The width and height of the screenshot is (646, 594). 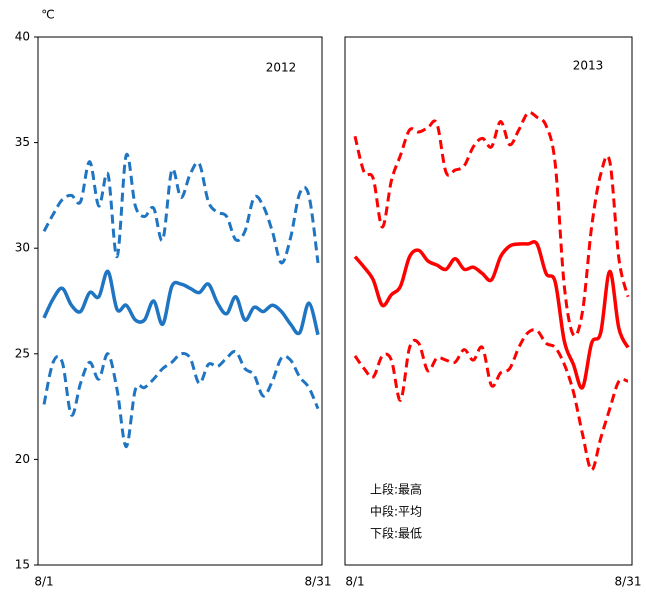 What do you see at coordinates (22, 37) in the screenshot?
I see `y-tick-label: 40` at bounding box center [22, 37].